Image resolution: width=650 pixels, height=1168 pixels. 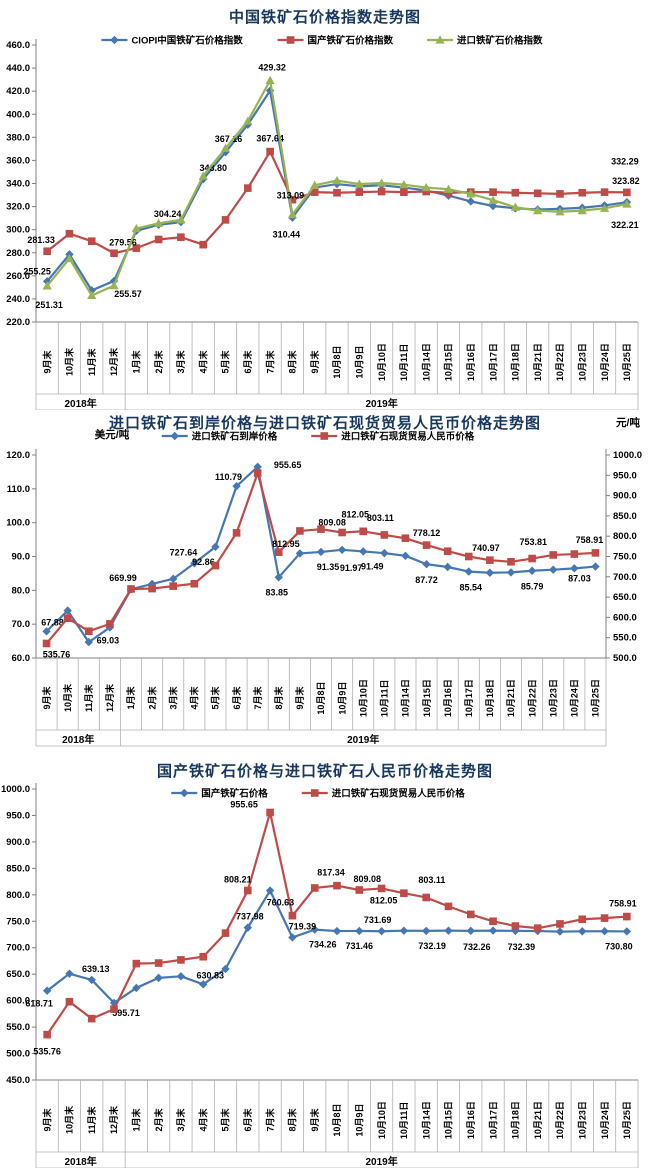 What do you see at coordinates (180, 362) in the screenshot?
I see `svg-text: 3月末` at bounding box center [180, 362].